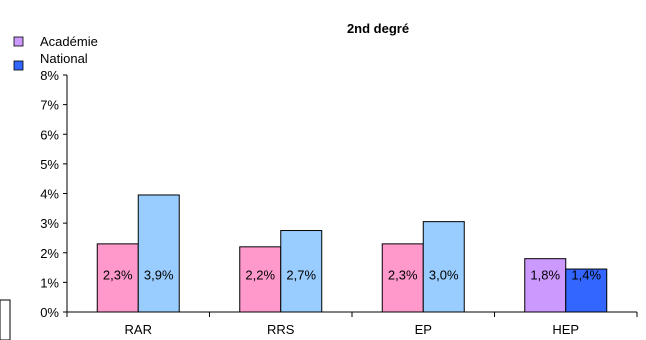 This screenshot has width=646, height=340. Describe the element at coordinates (545, 274) in the screenshot. I see `bar-data-label: 1,8%` at that location.